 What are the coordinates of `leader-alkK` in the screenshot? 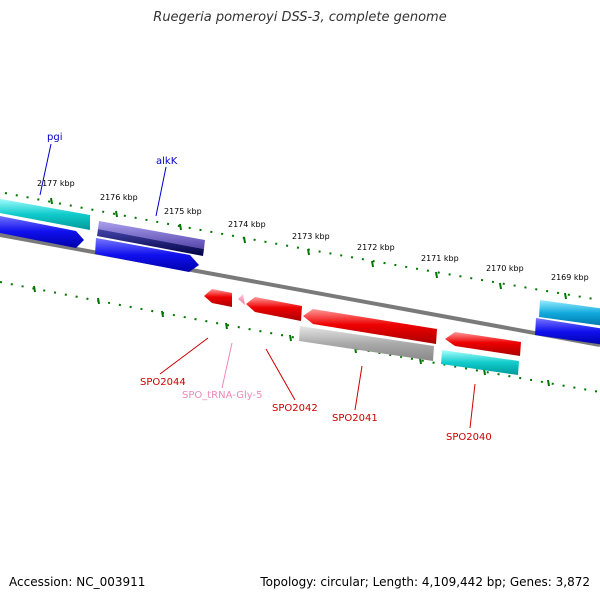 It's located at (161, 191).